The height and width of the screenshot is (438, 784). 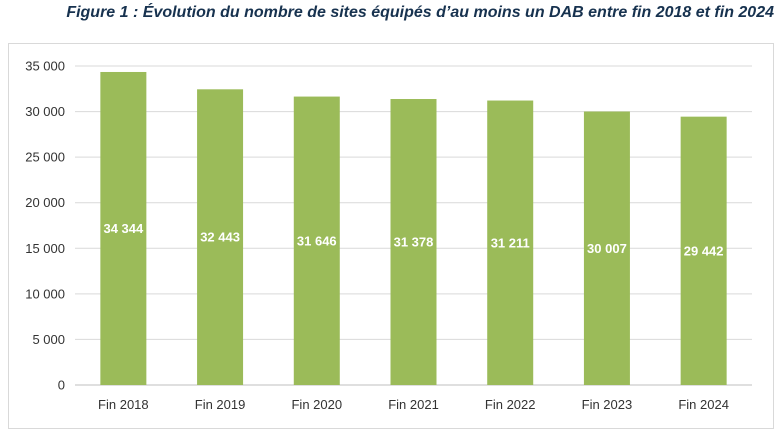 I want to click on data-label: 31 378, so click(x=414, y=242).